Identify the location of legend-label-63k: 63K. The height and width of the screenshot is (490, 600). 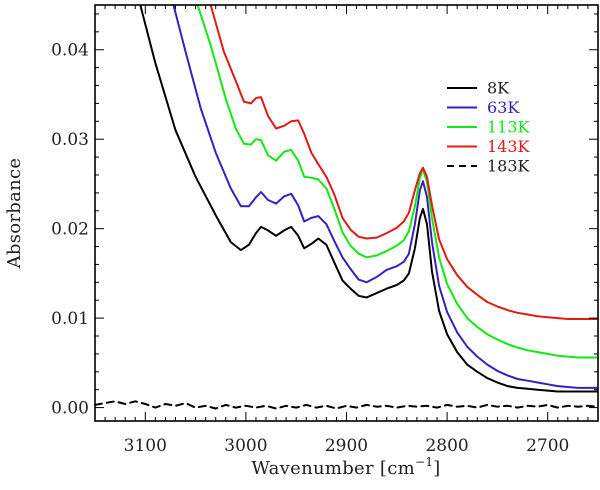
(503, 107).